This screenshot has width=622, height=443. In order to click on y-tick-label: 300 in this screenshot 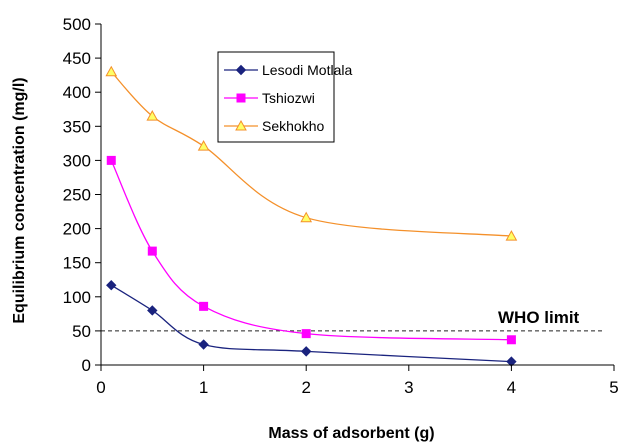, I will do `click(77, 160)`.